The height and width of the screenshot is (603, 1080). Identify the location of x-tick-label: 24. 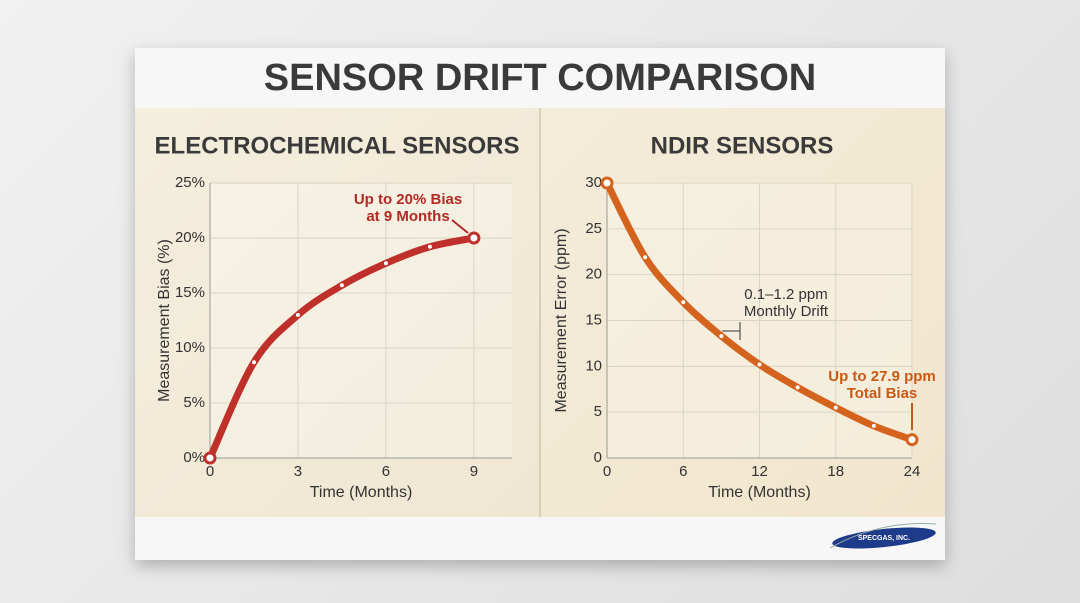
(912, 471).